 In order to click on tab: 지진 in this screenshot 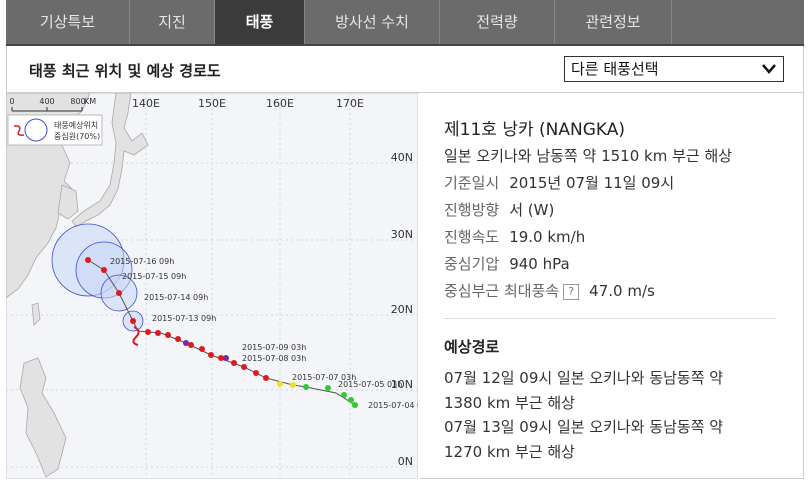, I will do `click(172, 22)`.